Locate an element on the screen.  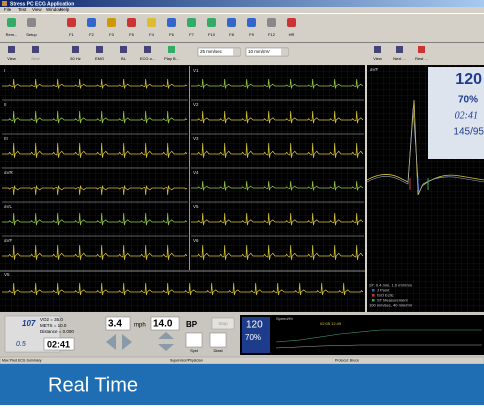
trend-panel is located at coordinates (362, 335).